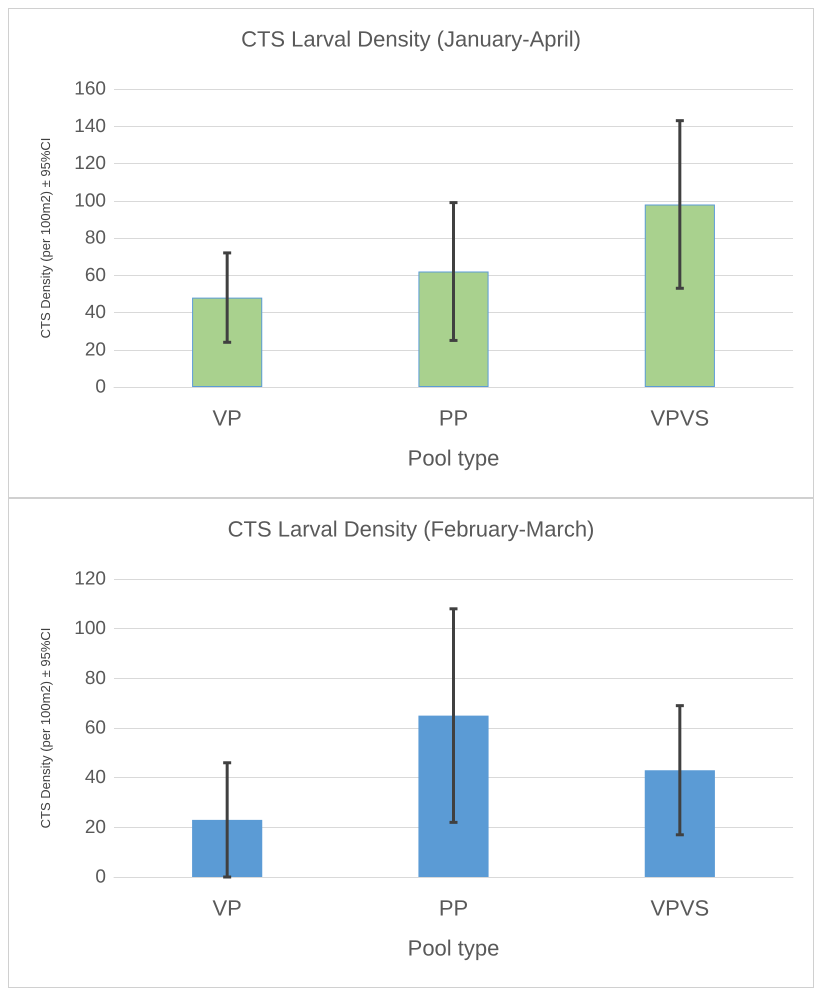 This screenshot has width=822, height=996. What do you see at coordinates (411, 39) in the screenshot?
I see `chart-title: CTS Larval Density (January-April)` at bounding box center [411, 39].